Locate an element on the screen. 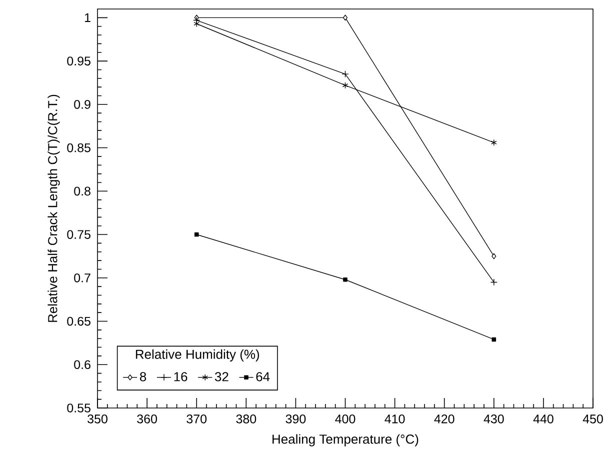 The height and width of the screenshot is (476, 610). x-tick-label: 350 is located at coordinates (98, 419).